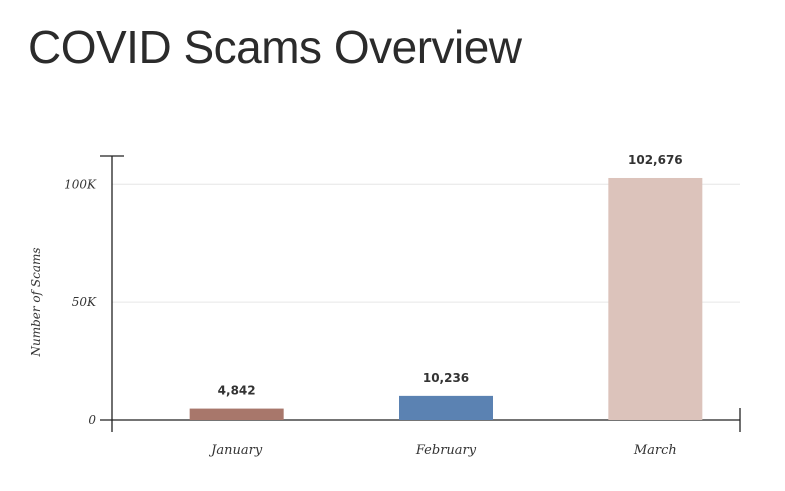 The image size is (785, 491). What do you see at coordinates (236, 414) in the screenshot?
I see `bar-january` at bounding box center [236, 414].